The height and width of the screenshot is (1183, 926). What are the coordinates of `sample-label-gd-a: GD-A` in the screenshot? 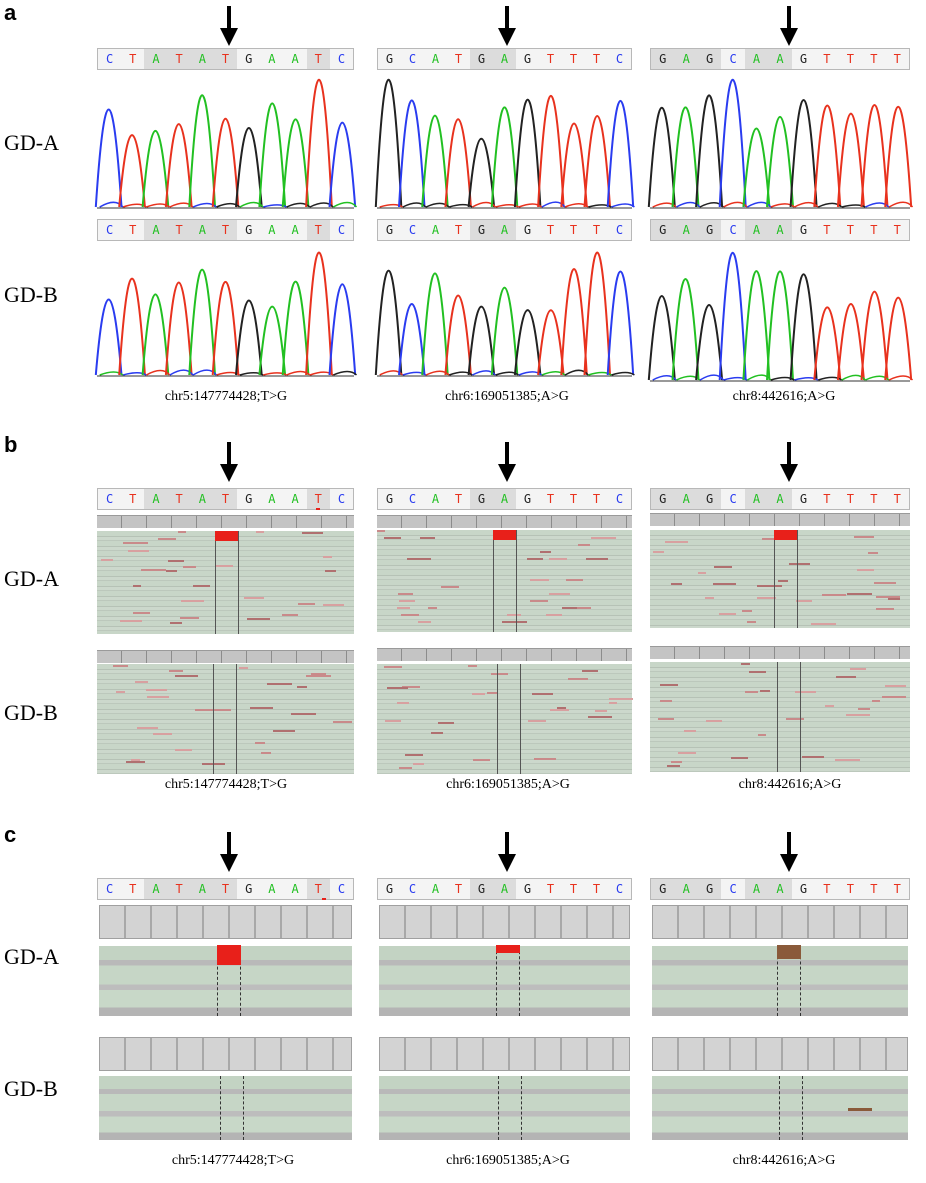 It's located at (31, 142).